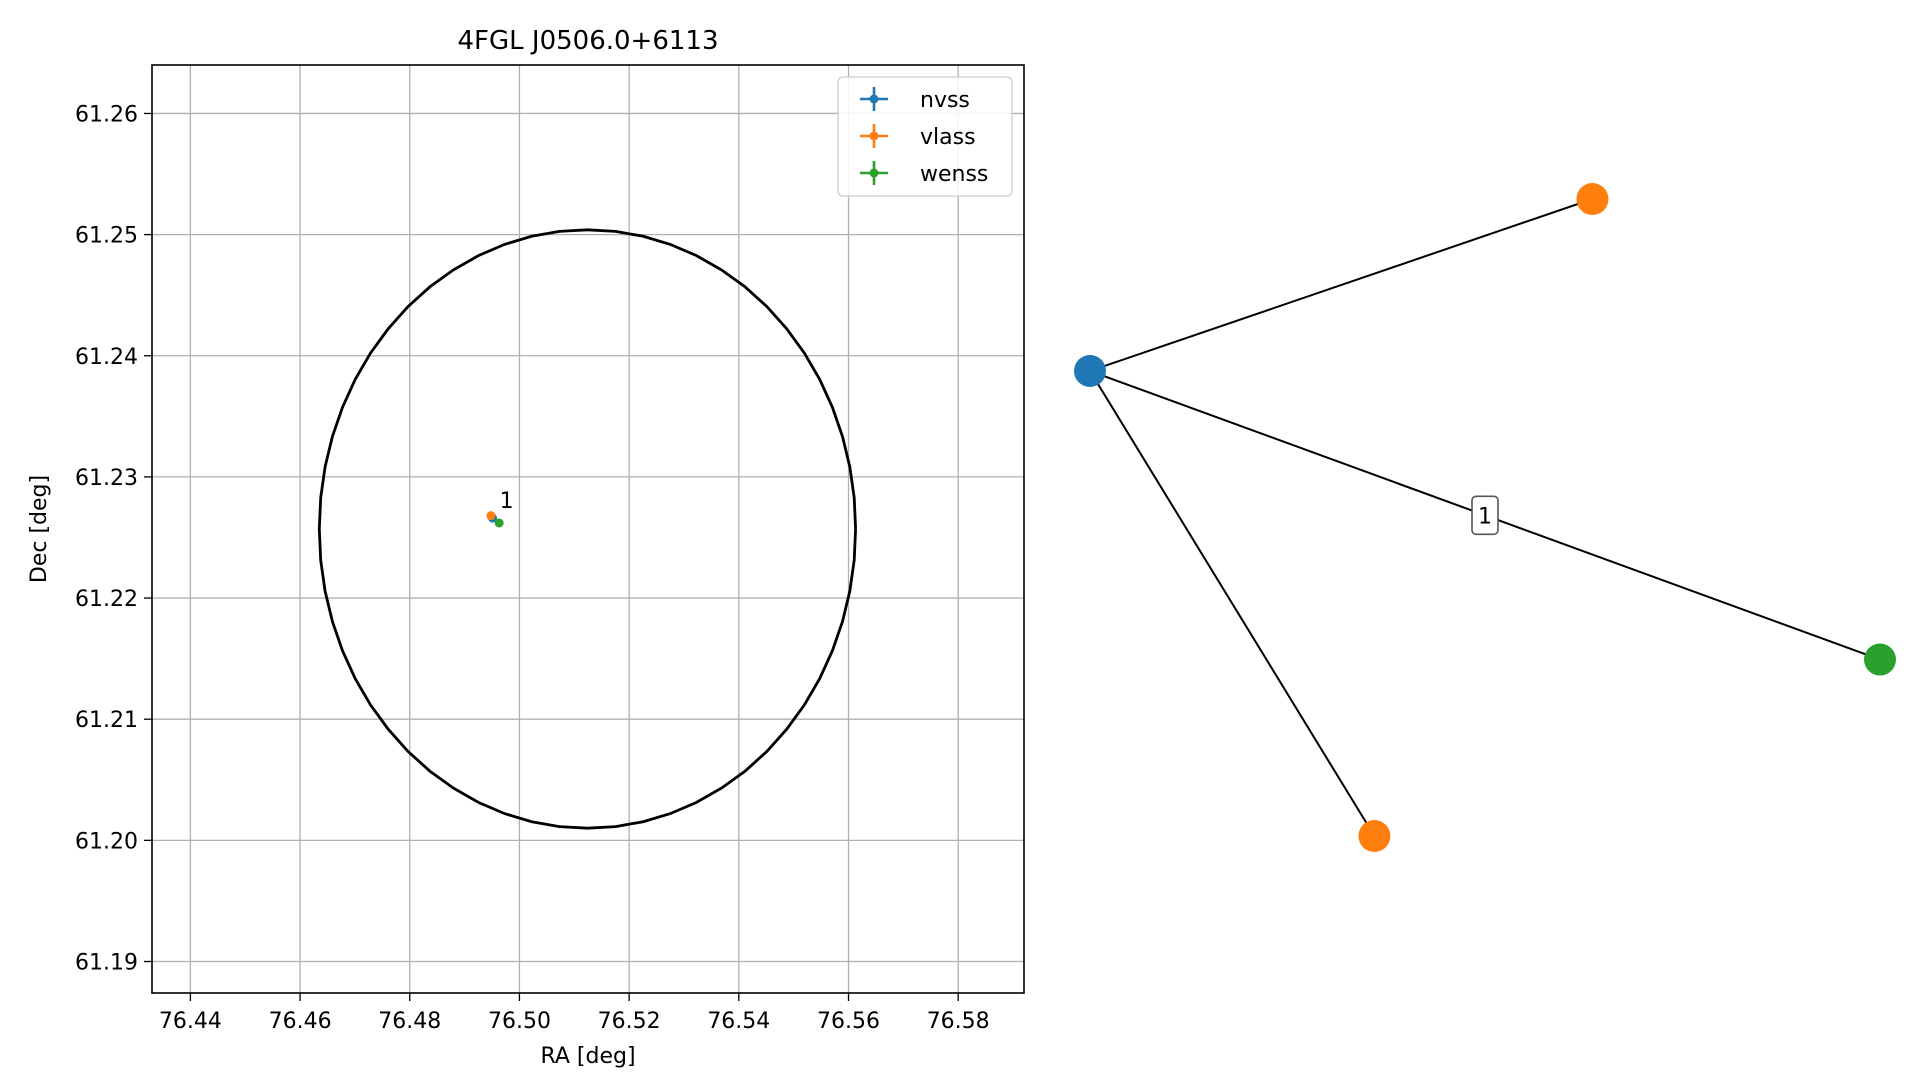  Describe the element at coordinates (874, 99) in the screenshot. I see `legend-marker-nvss` at that location.